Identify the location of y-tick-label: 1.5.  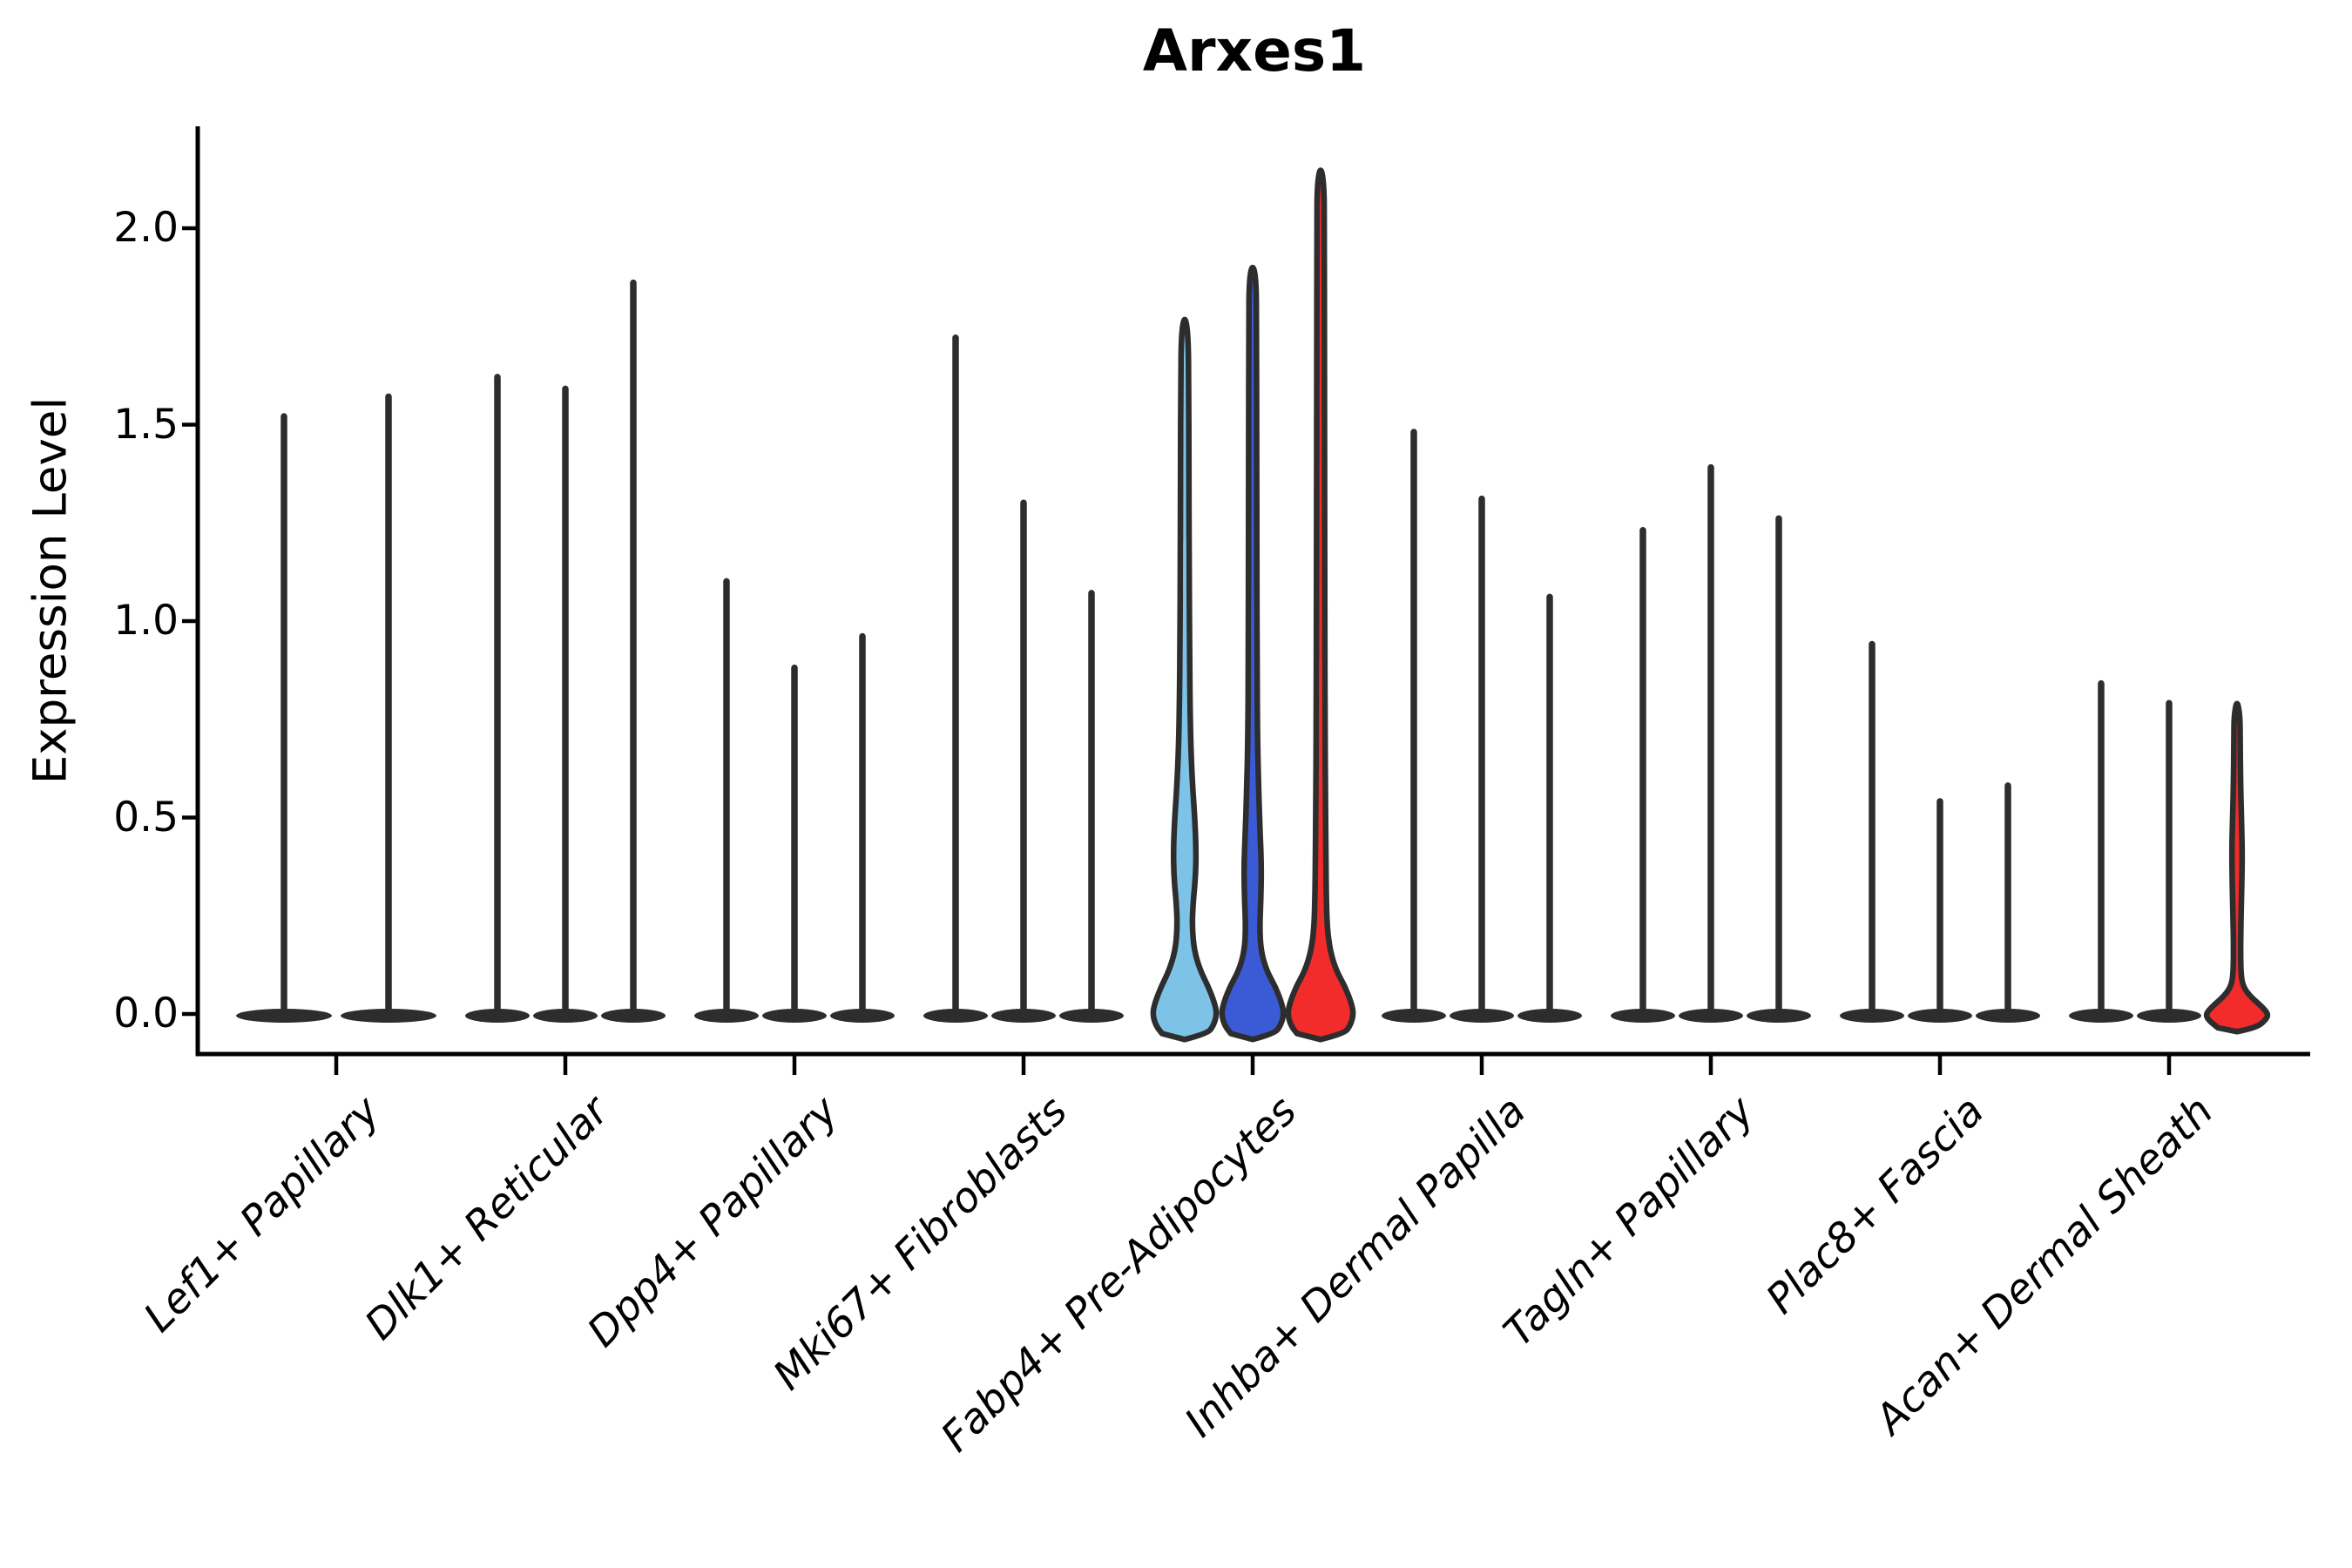
(146, 425).